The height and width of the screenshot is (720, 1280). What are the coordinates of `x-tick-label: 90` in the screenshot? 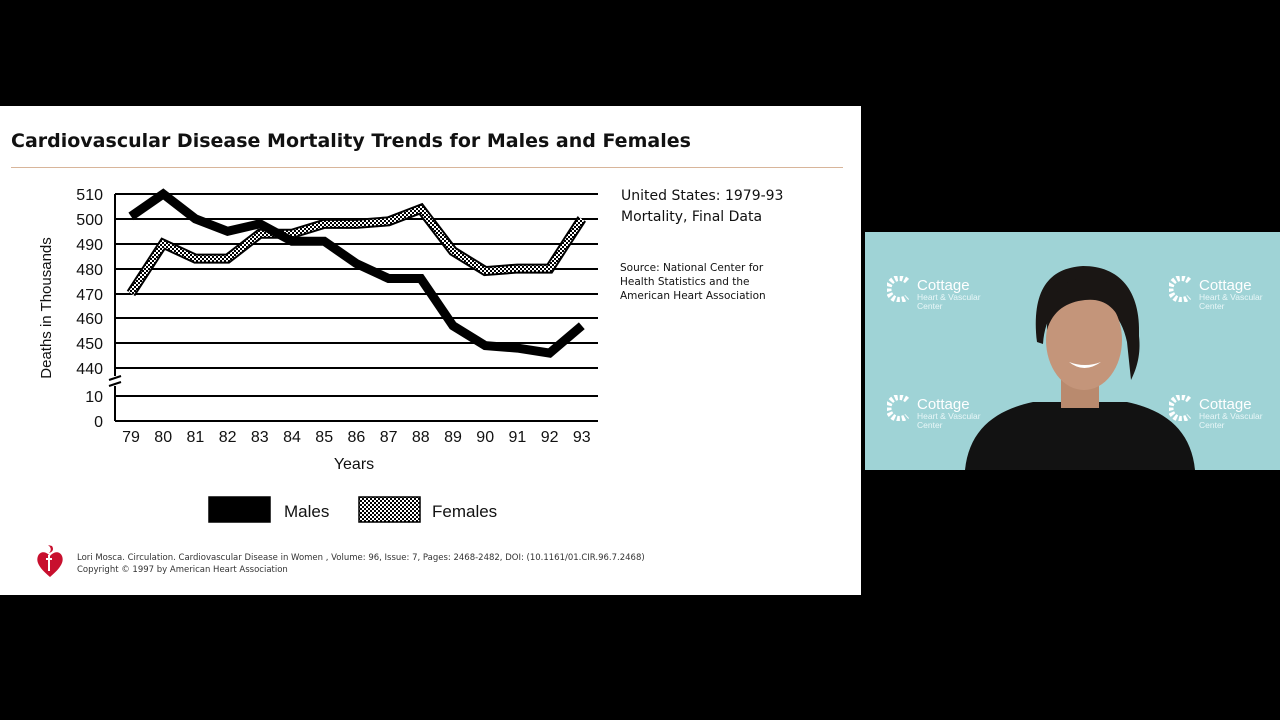 It's located at (485, 437).